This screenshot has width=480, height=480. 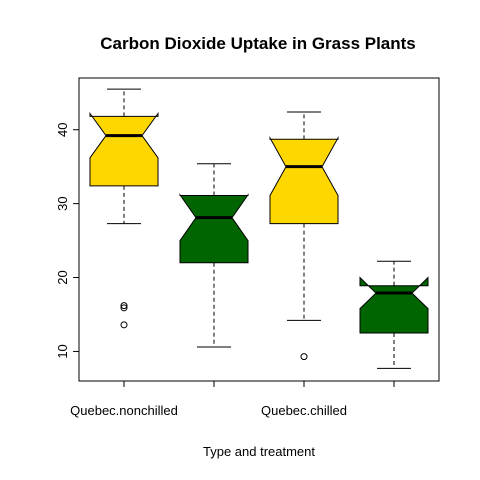 What do you see at coordinates (62, 203) in the screenshot?
I see `y-tick-label: 30` at bounding box center [62, 203].